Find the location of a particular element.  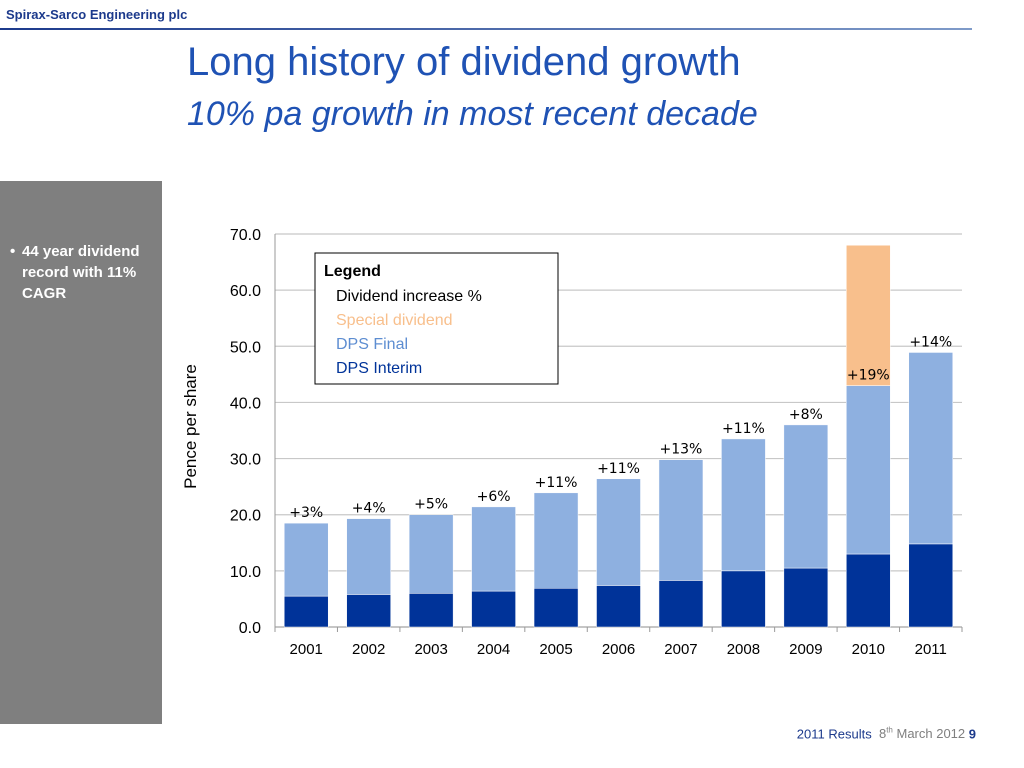

increase-label: +4% is located at coordinates (369, 509).